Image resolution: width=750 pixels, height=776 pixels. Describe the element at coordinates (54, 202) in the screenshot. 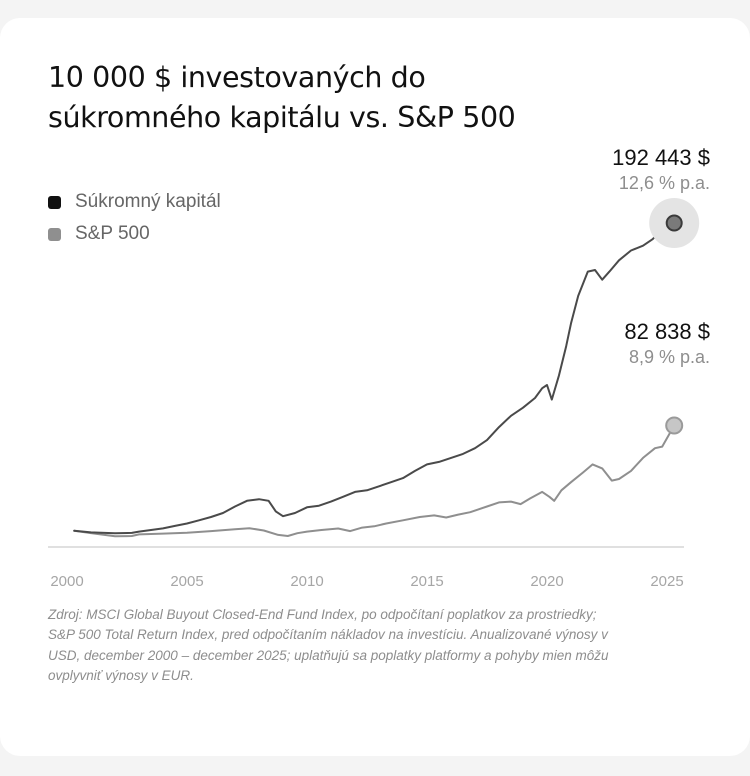

I see `legend-swatch-private-equity` at that location.